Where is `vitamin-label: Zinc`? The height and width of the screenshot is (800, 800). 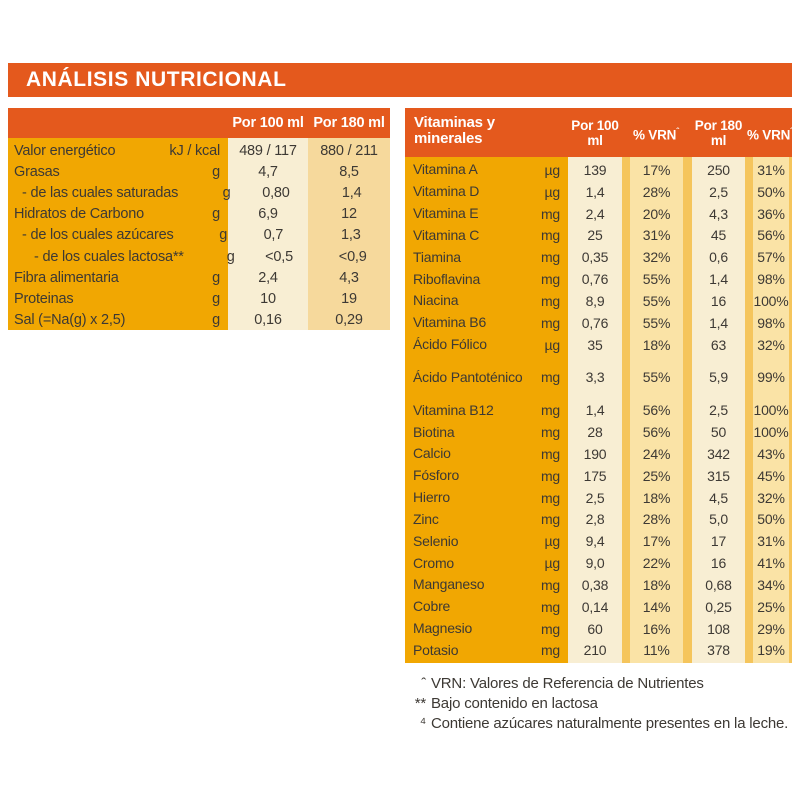 vitamin-label: Zinc is located at coordinates (426, 518).